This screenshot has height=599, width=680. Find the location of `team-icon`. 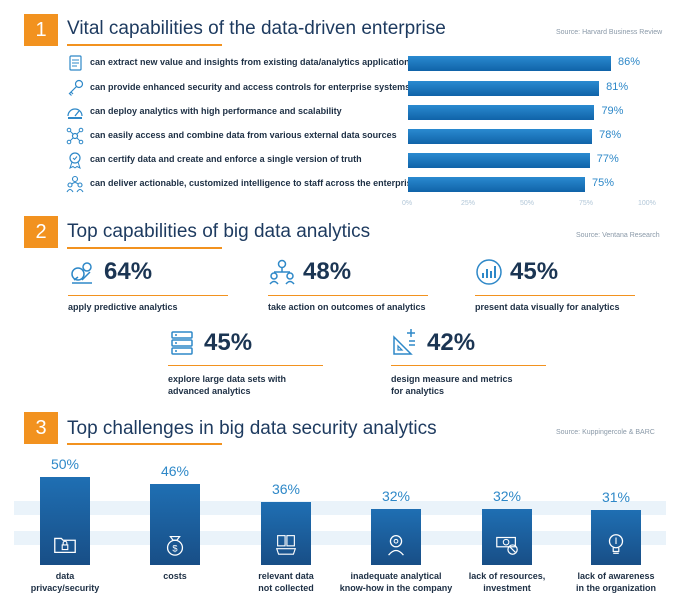

team-icon is located at coordinates (282, 272).